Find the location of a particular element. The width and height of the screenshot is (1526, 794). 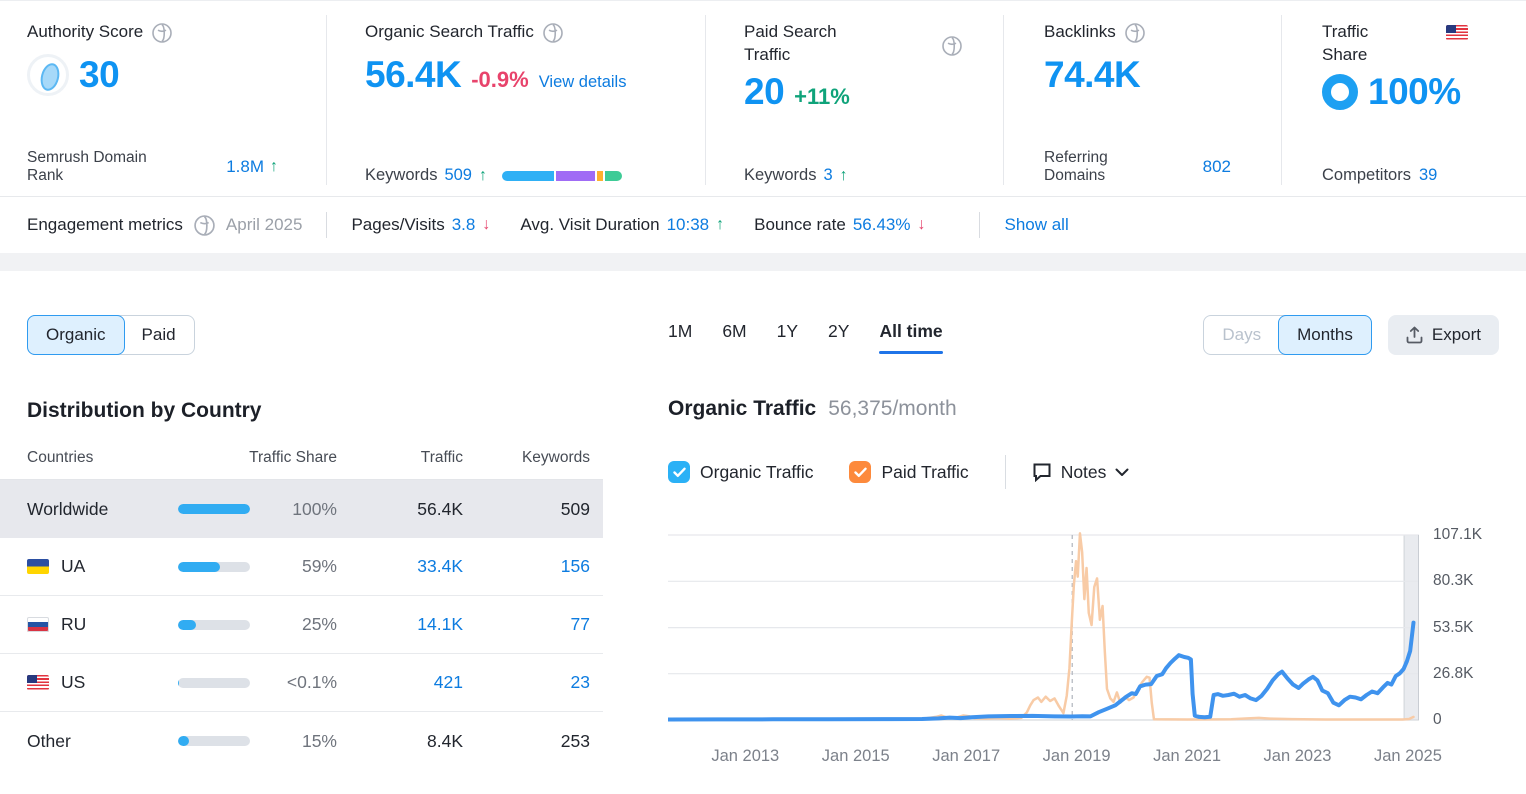

traffic-value: 421 is located at coordinates (448, 682).